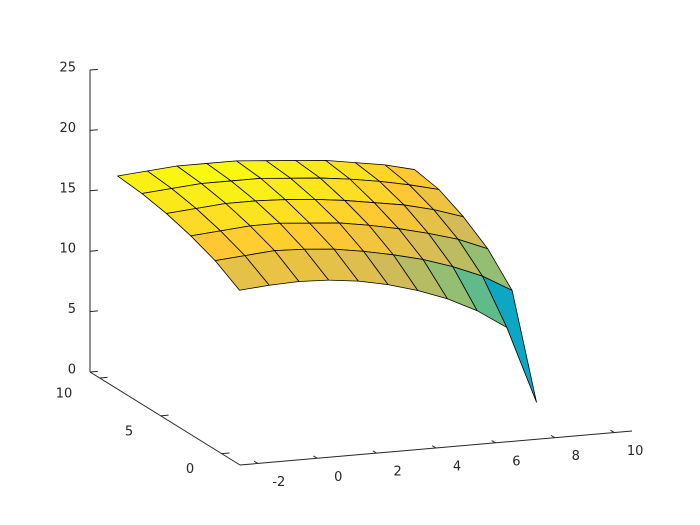 This screenshot has width=700, height=525. Describe the element at coordinates (635, 451) in the screenshot. I see `x-tick-label: 10` at that location.